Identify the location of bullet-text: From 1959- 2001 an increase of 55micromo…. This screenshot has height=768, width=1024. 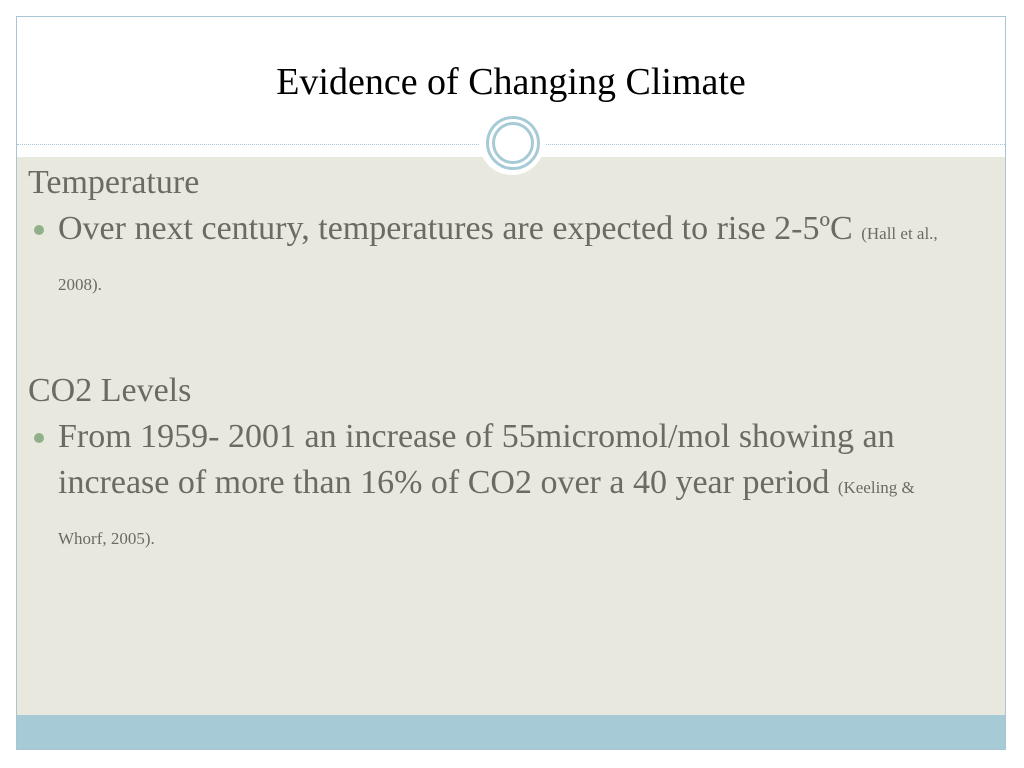
(476, 459).